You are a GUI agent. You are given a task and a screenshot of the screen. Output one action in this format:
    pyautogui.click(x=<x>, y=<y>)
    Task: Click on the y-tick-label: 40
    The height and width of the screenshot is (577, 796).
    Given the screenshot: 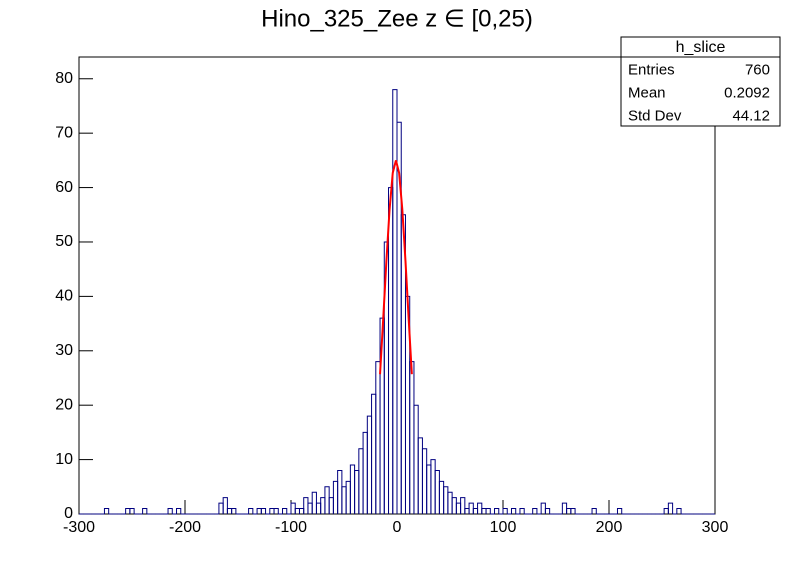 What is the action you would take?
    pyautogui.click(x=64, y=296)
    